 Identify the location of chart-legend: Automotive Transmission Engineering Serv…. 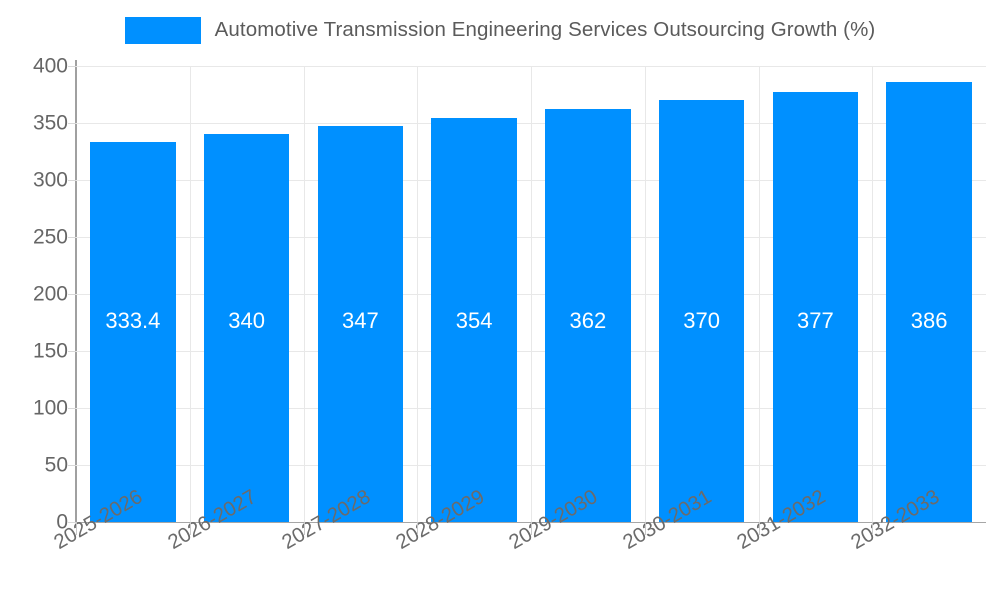
(500, 30).